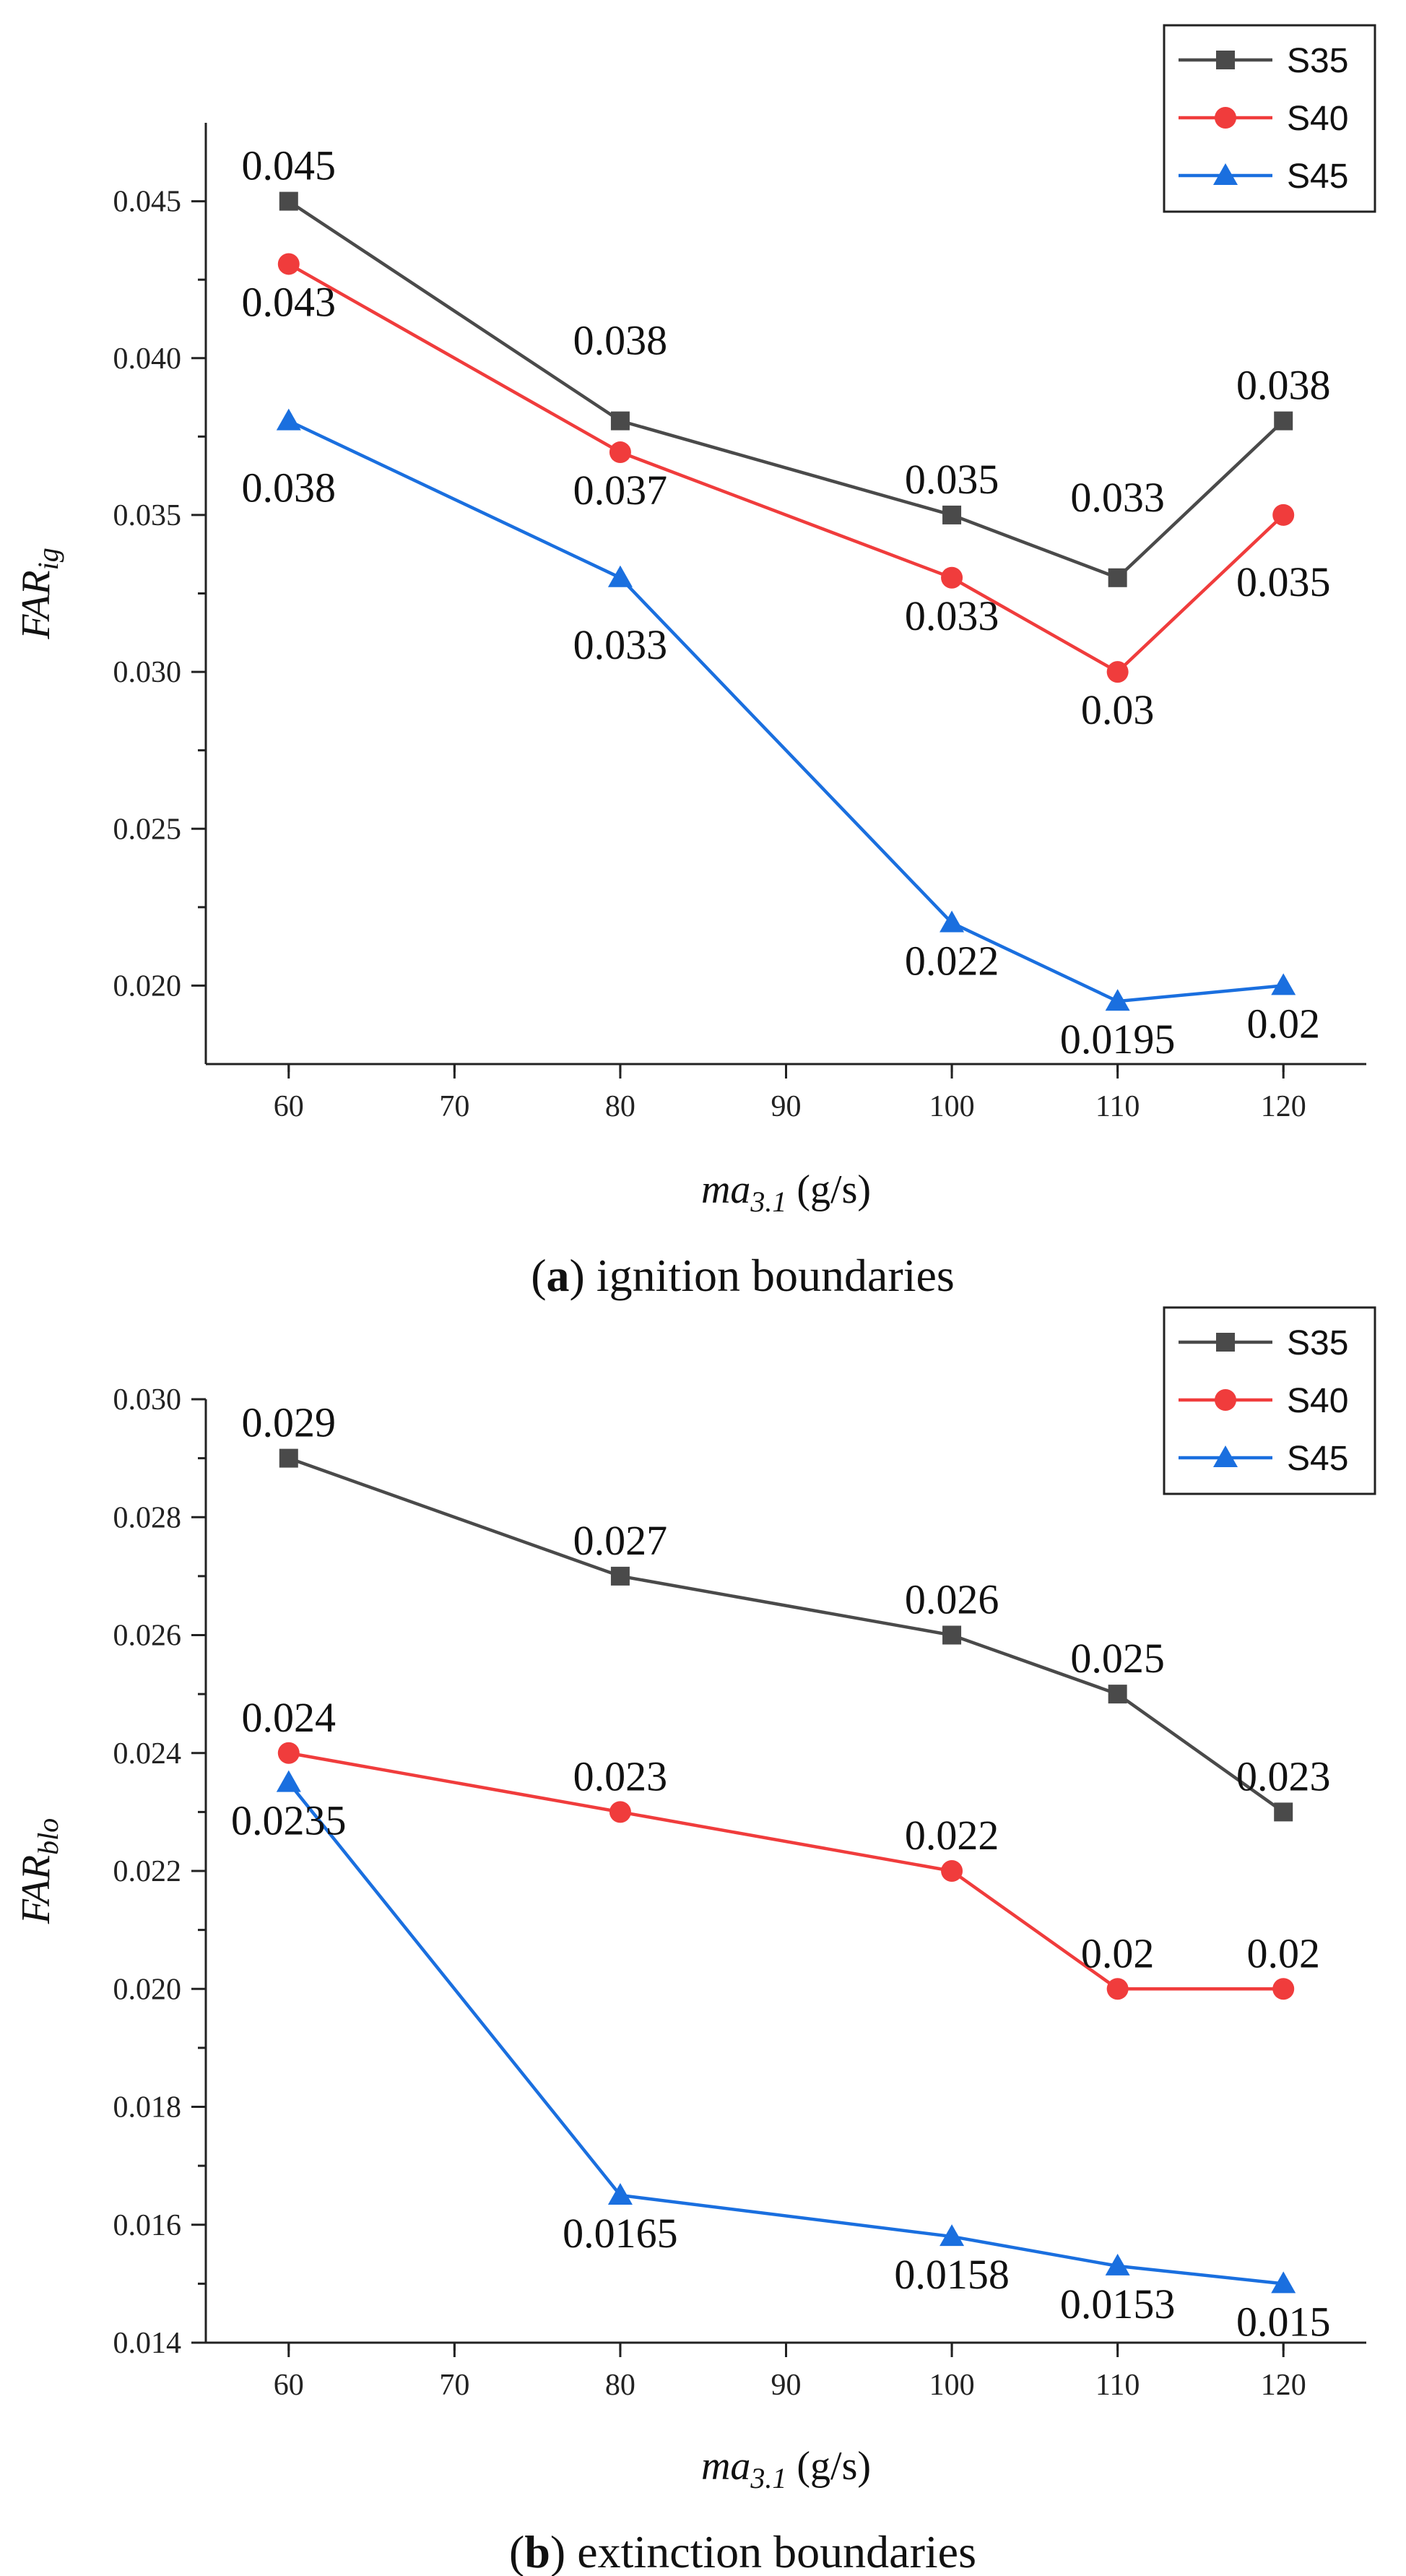  What do you see at coordinates (621, 491) in the screenshot?
I see `data-label-S40: 0.037` at bounding box center [621, 491].